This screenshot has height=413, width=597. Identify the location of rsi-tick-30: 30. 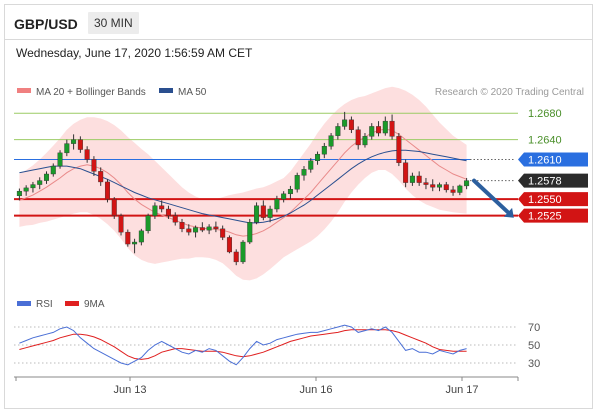
(534, 364).